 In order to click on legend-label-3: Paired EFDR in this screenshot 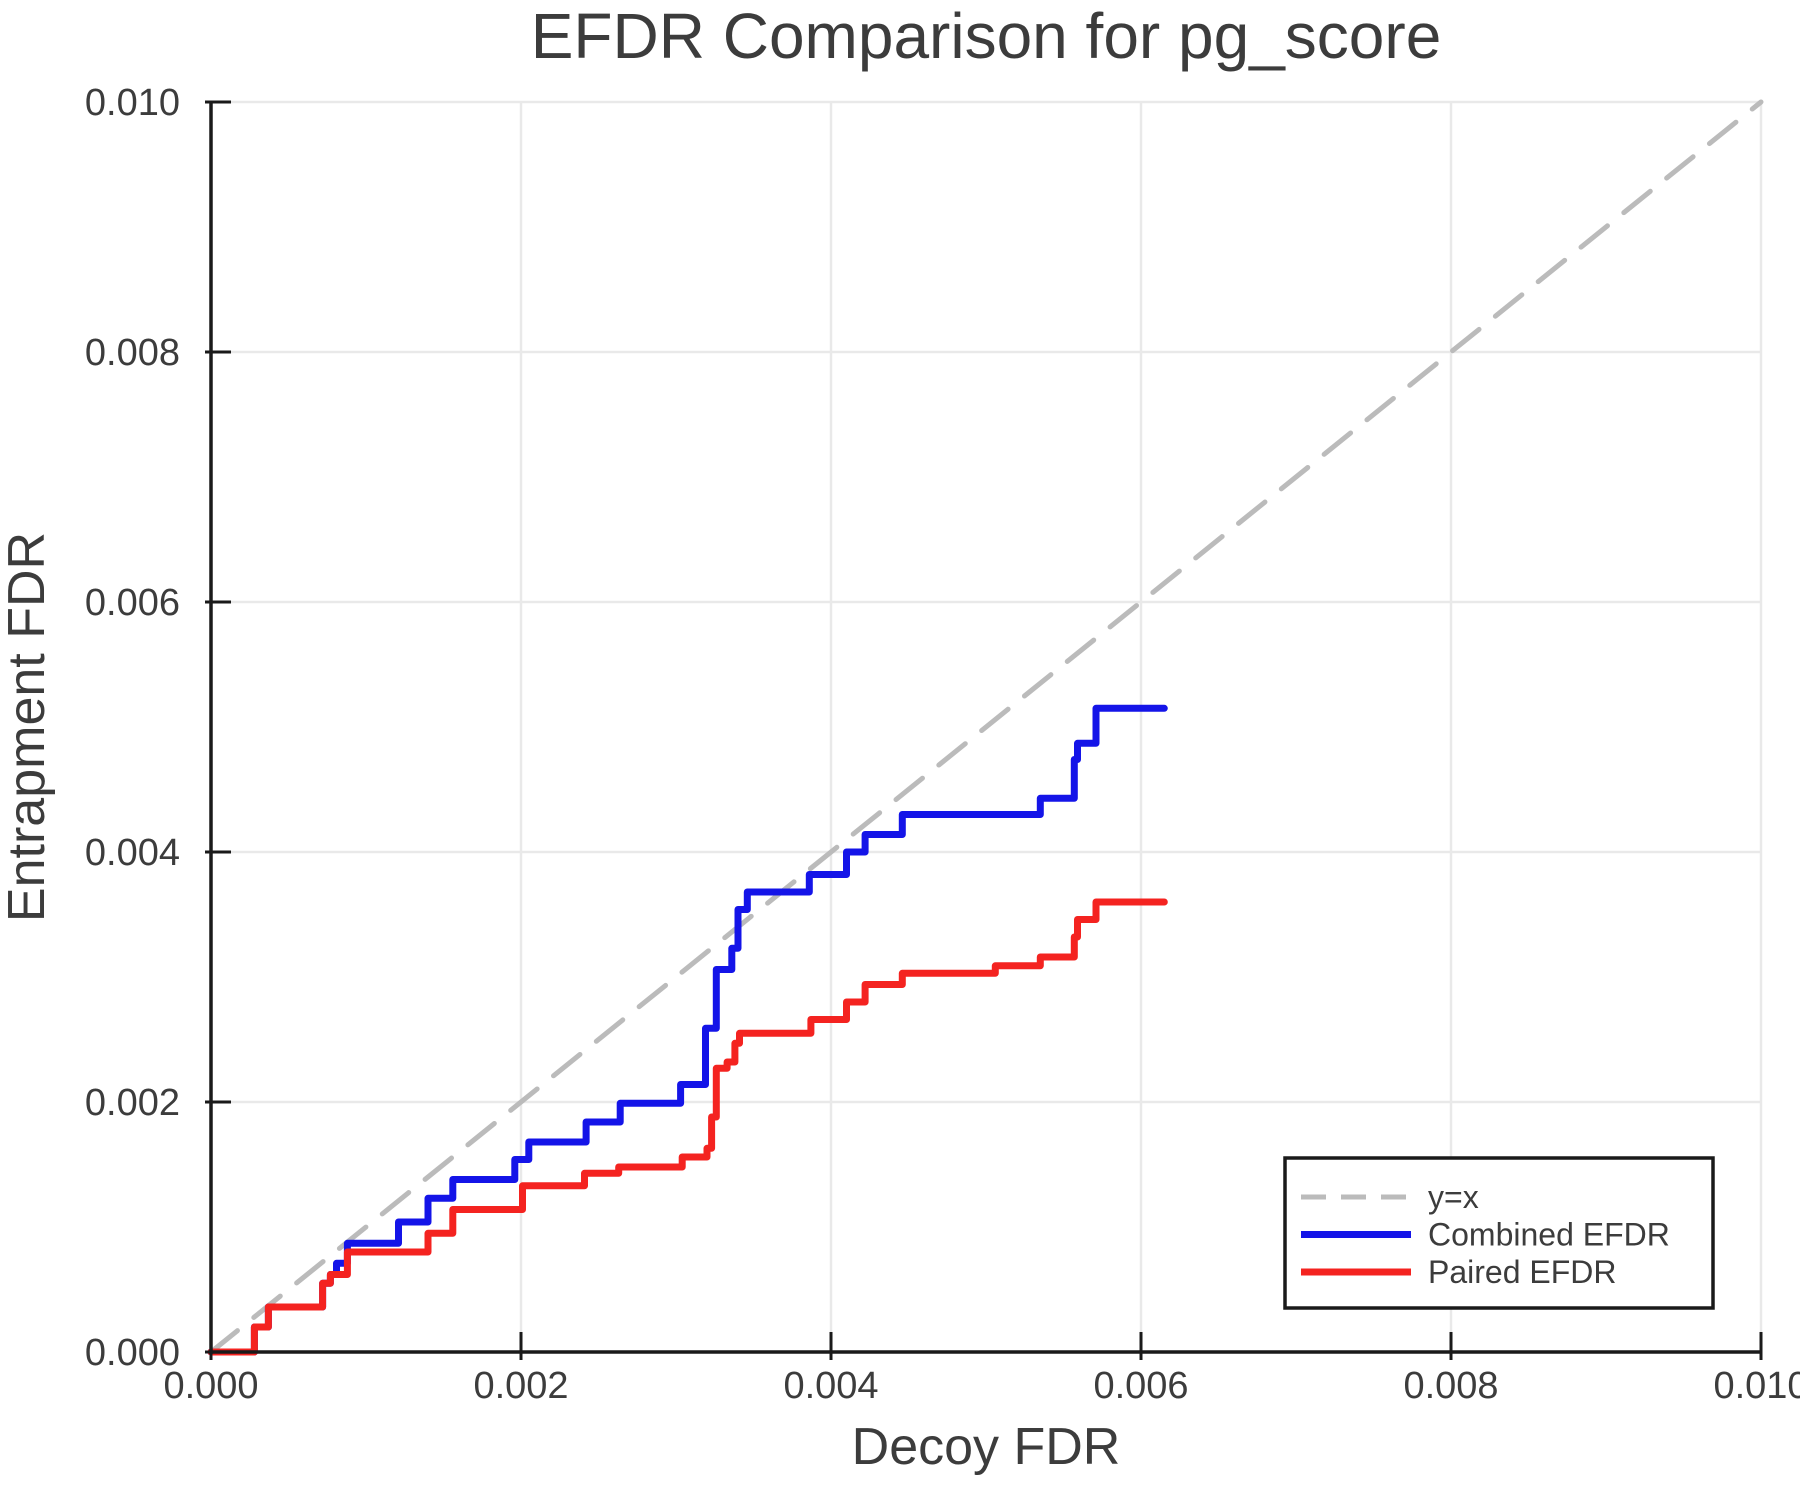, I will do `click(1522, 1272)`.